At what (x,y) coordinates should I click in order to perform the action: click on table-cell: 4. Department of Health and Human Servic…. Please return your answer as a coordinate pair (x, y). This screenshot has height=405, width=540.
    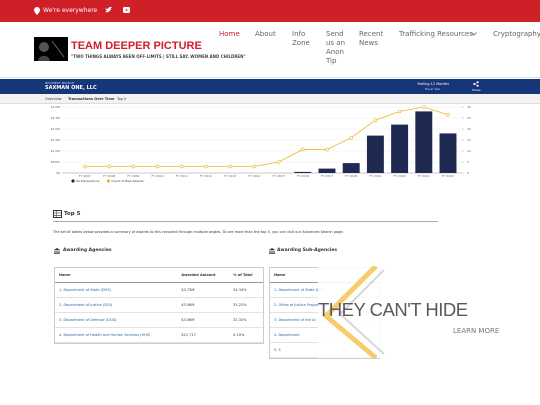
    Looking at the image, I should click on (116, 335).